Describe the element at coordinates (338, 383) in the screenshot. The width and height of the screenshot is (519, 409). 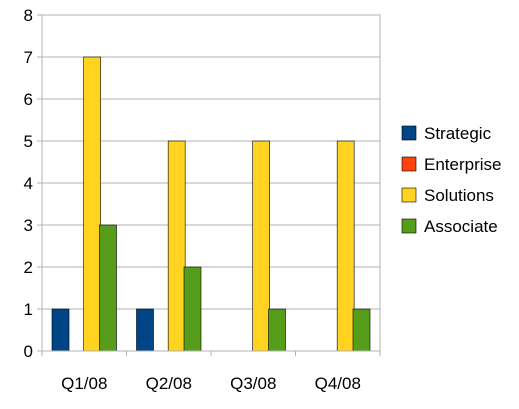
I see `x-tick-label: Q4/08` at that location.